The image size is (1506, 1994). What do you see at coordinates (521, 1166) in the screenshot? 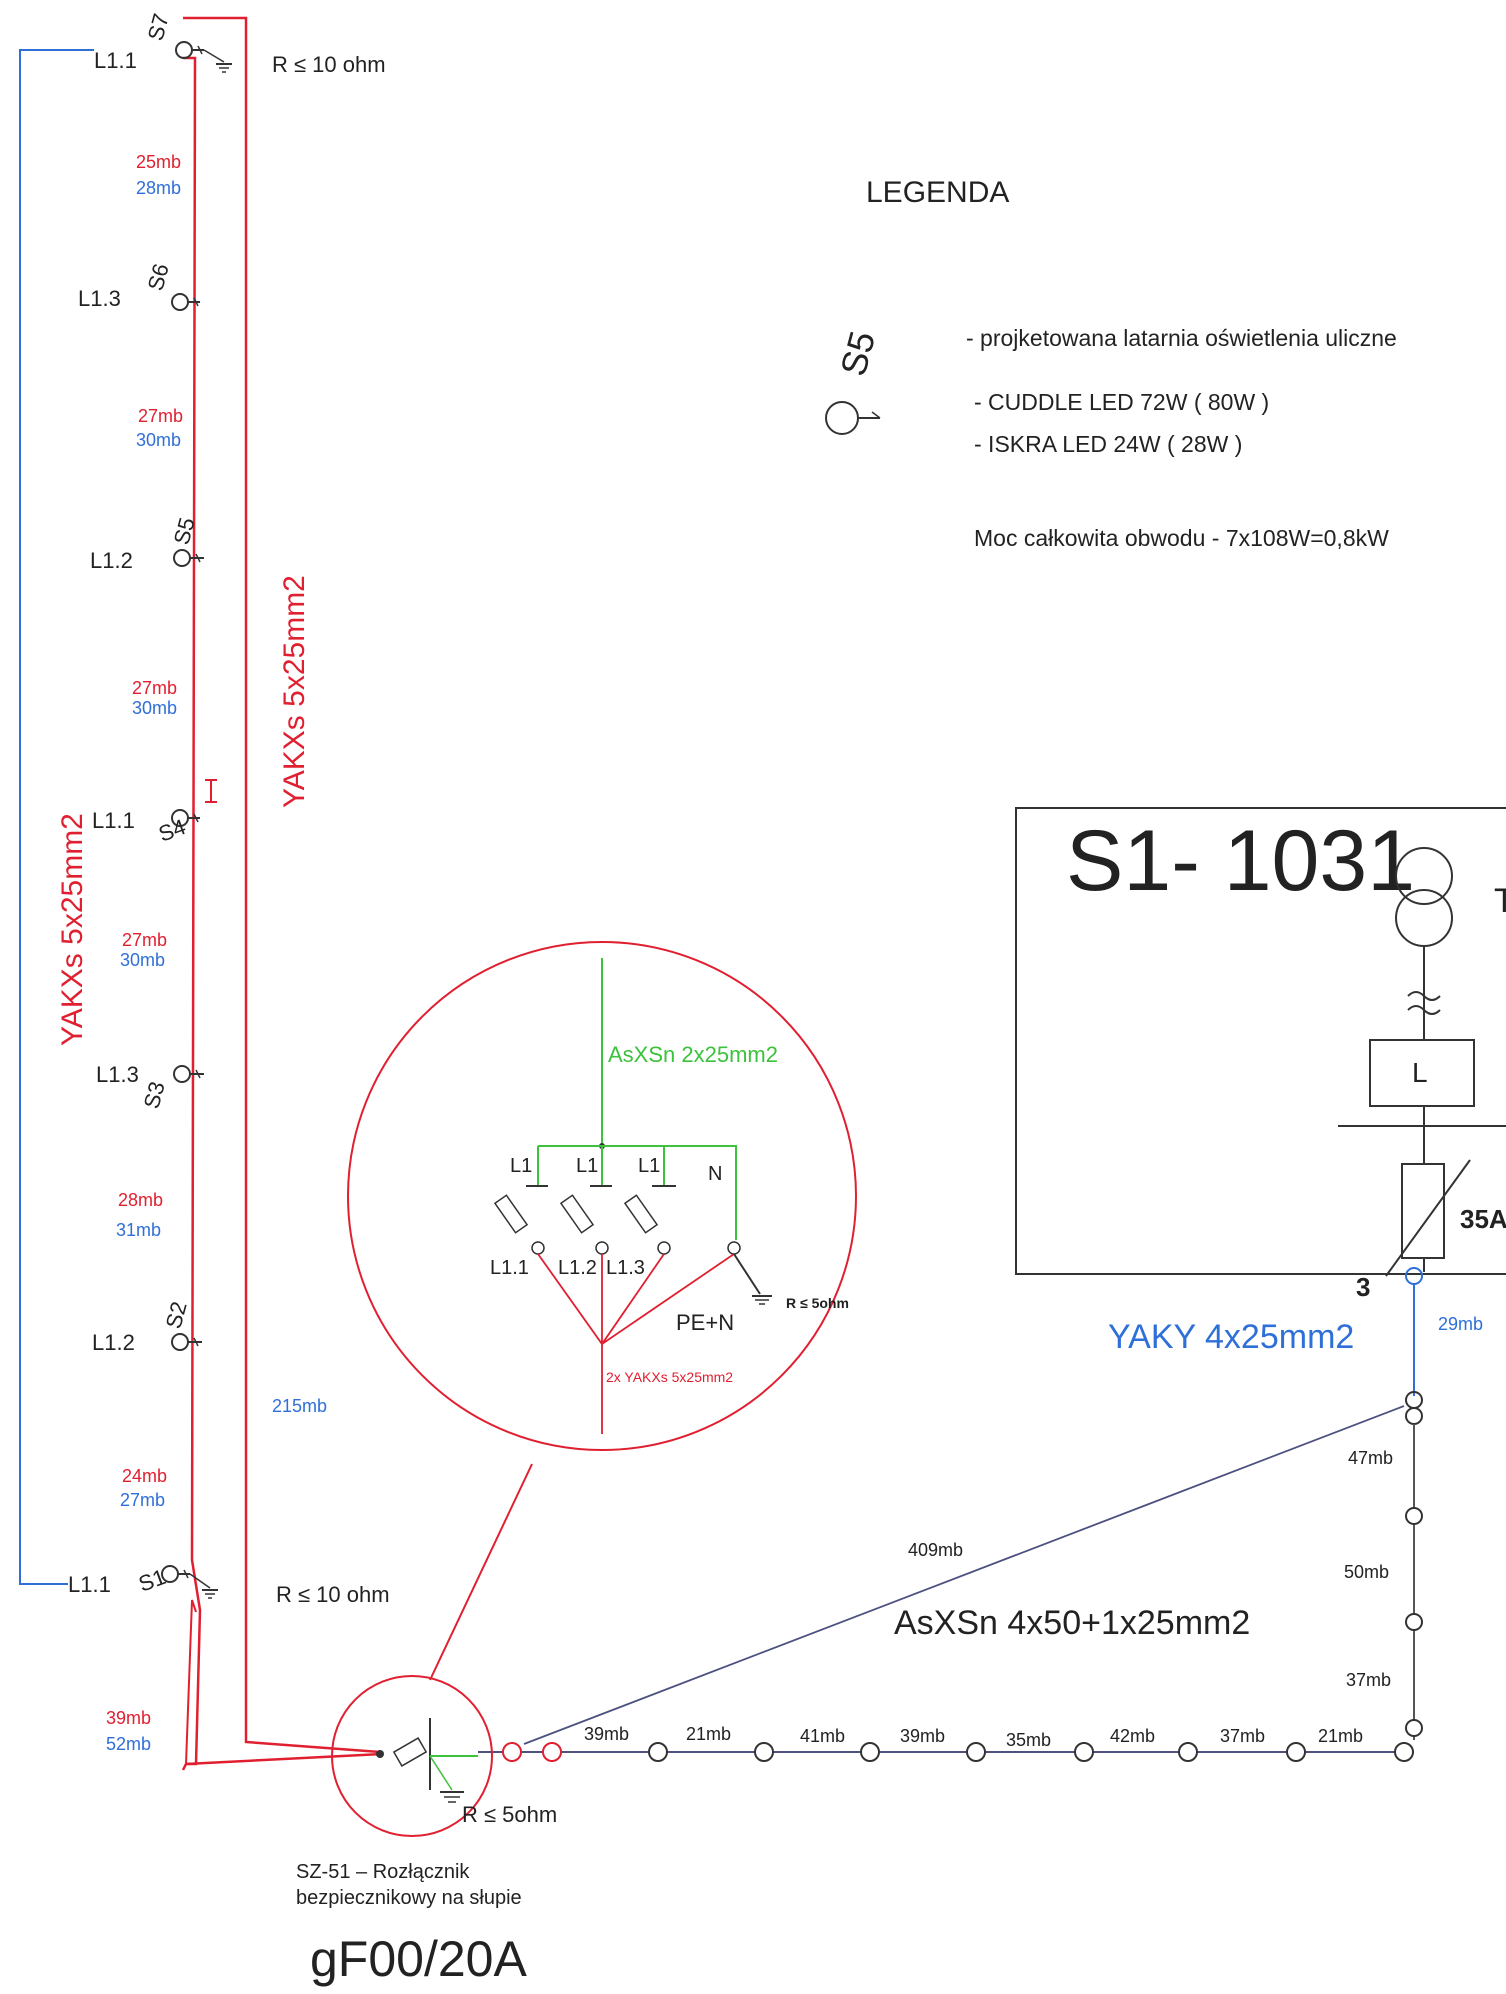
I see `detail-phase-1: L1` at bounding box center [521, 1166].